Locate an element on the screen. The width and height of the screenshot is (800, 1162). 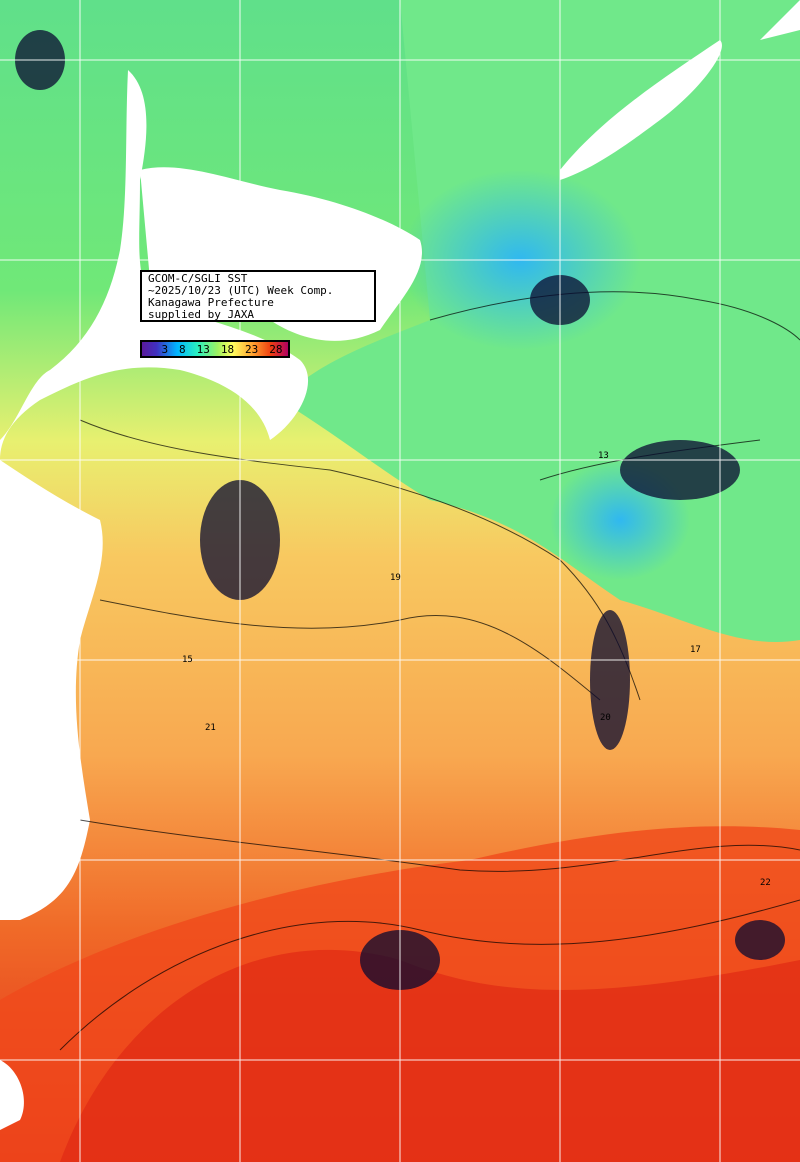
product-region: Kanagawa Prefecture is located at coordinates (211, 302).